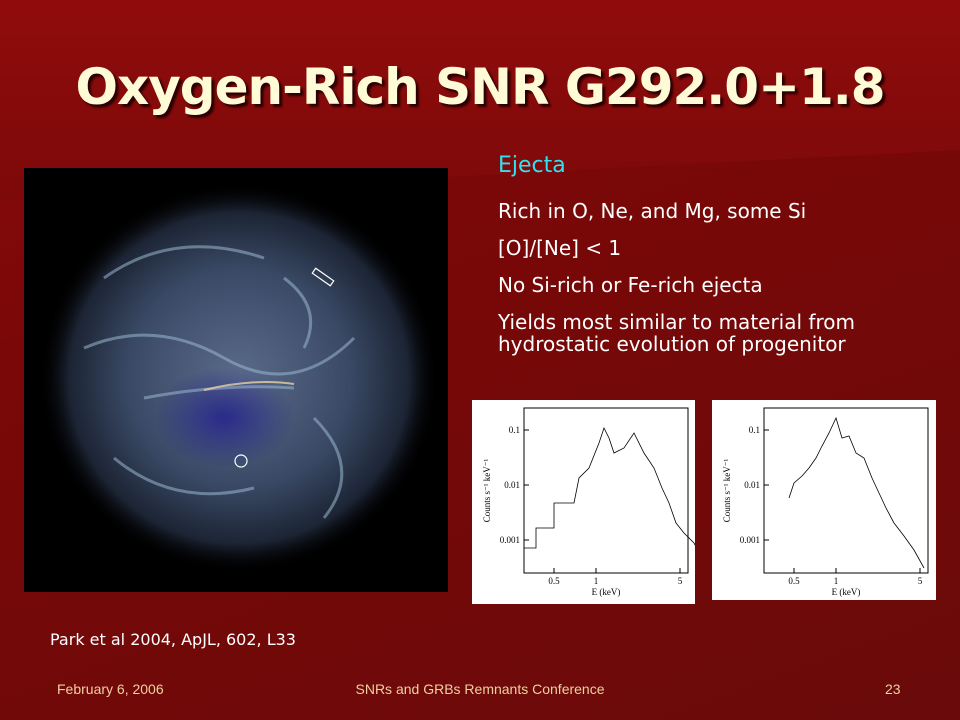  I want to click on footer-date: February 6, 2006, so click(110, 689).